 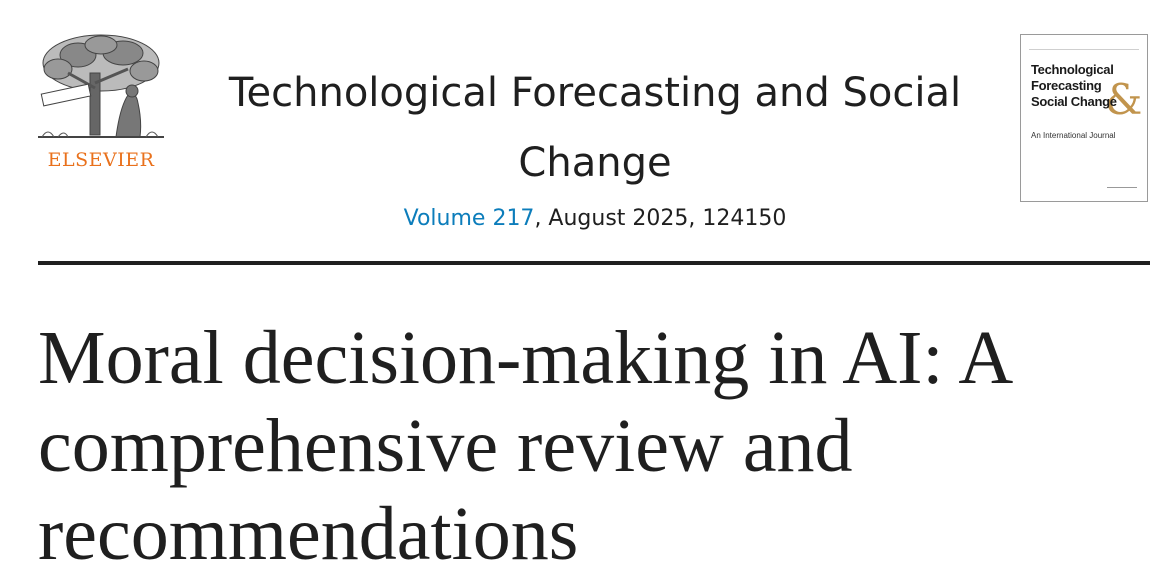 What do you see at coordinates (469, 218) in the screenshot?
I see `volume-link: Volume 217` at bounding box center [469, 218].